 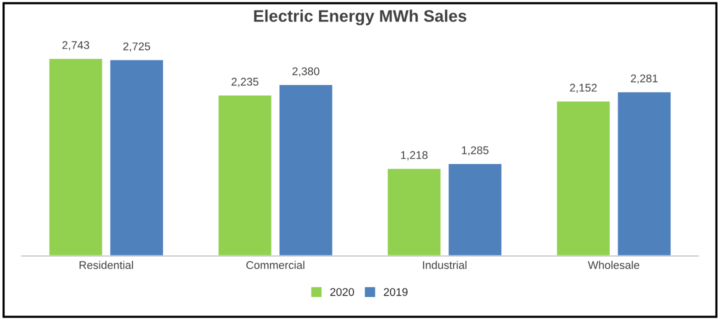 What do you see at coordinates (644, 79) in the screenshot?
I see `data-label: 2,281` at bounding box center [644, 79].